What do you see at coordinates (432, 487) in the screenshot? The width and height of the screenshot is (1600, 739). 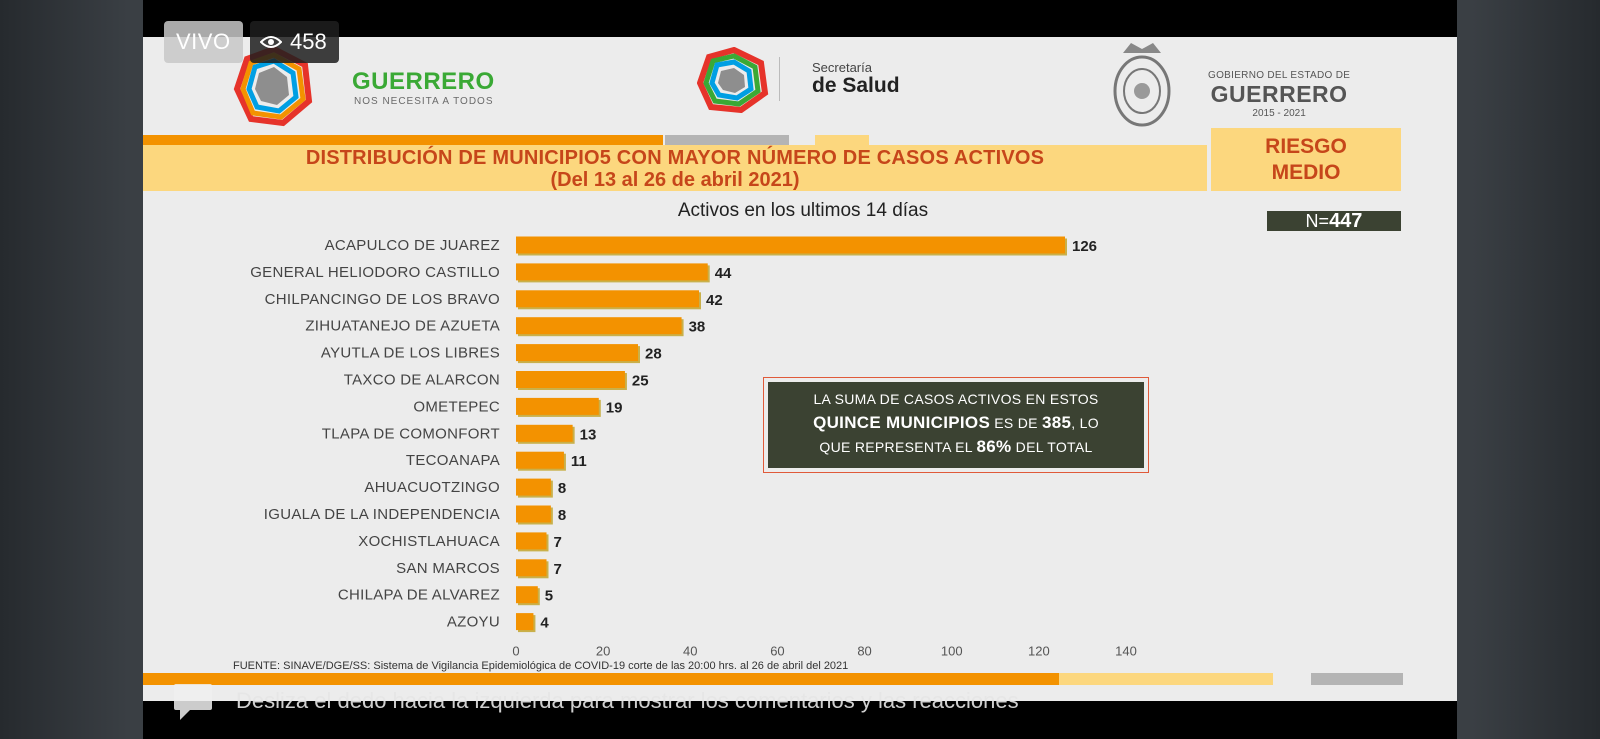 I see `category-label: AHUACUOTZINGO` at bounding box center [432, 487].